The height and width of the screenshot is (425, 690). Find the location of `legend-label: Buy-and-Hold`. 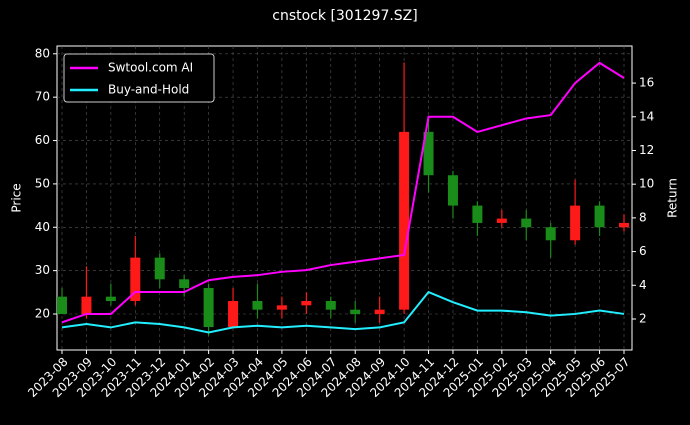

legend-label: Buy-and-Hold is located at coordinates (148, 90).